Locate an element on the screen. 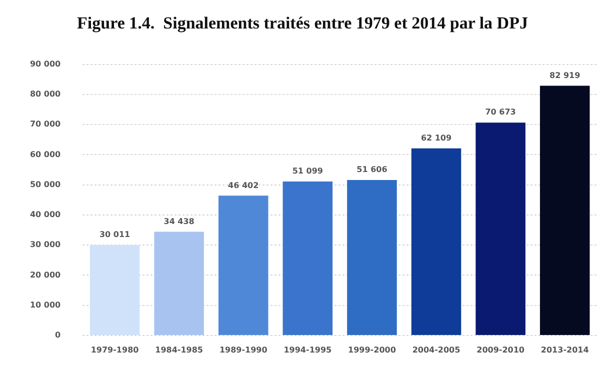 This screenshot has height=373, width=609. data-label: 62 109 is located at coordinates (436, 137).